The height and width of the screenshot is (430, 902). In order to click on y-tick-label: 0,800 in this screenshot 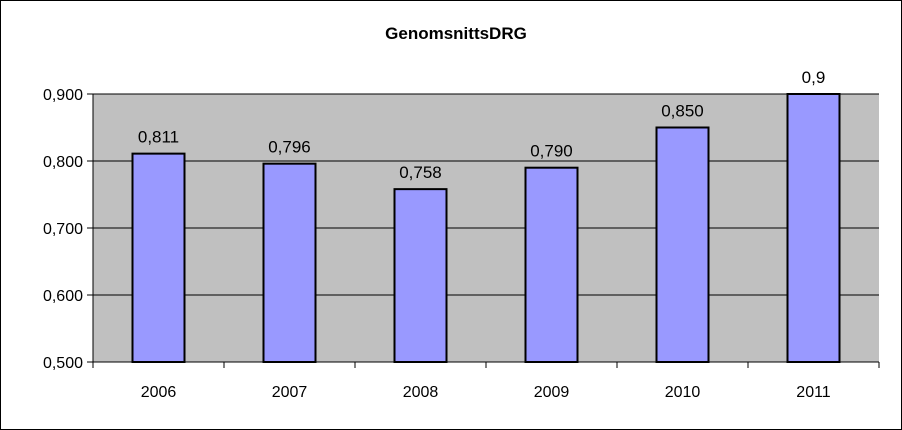, I will do `click(63, 162)`.